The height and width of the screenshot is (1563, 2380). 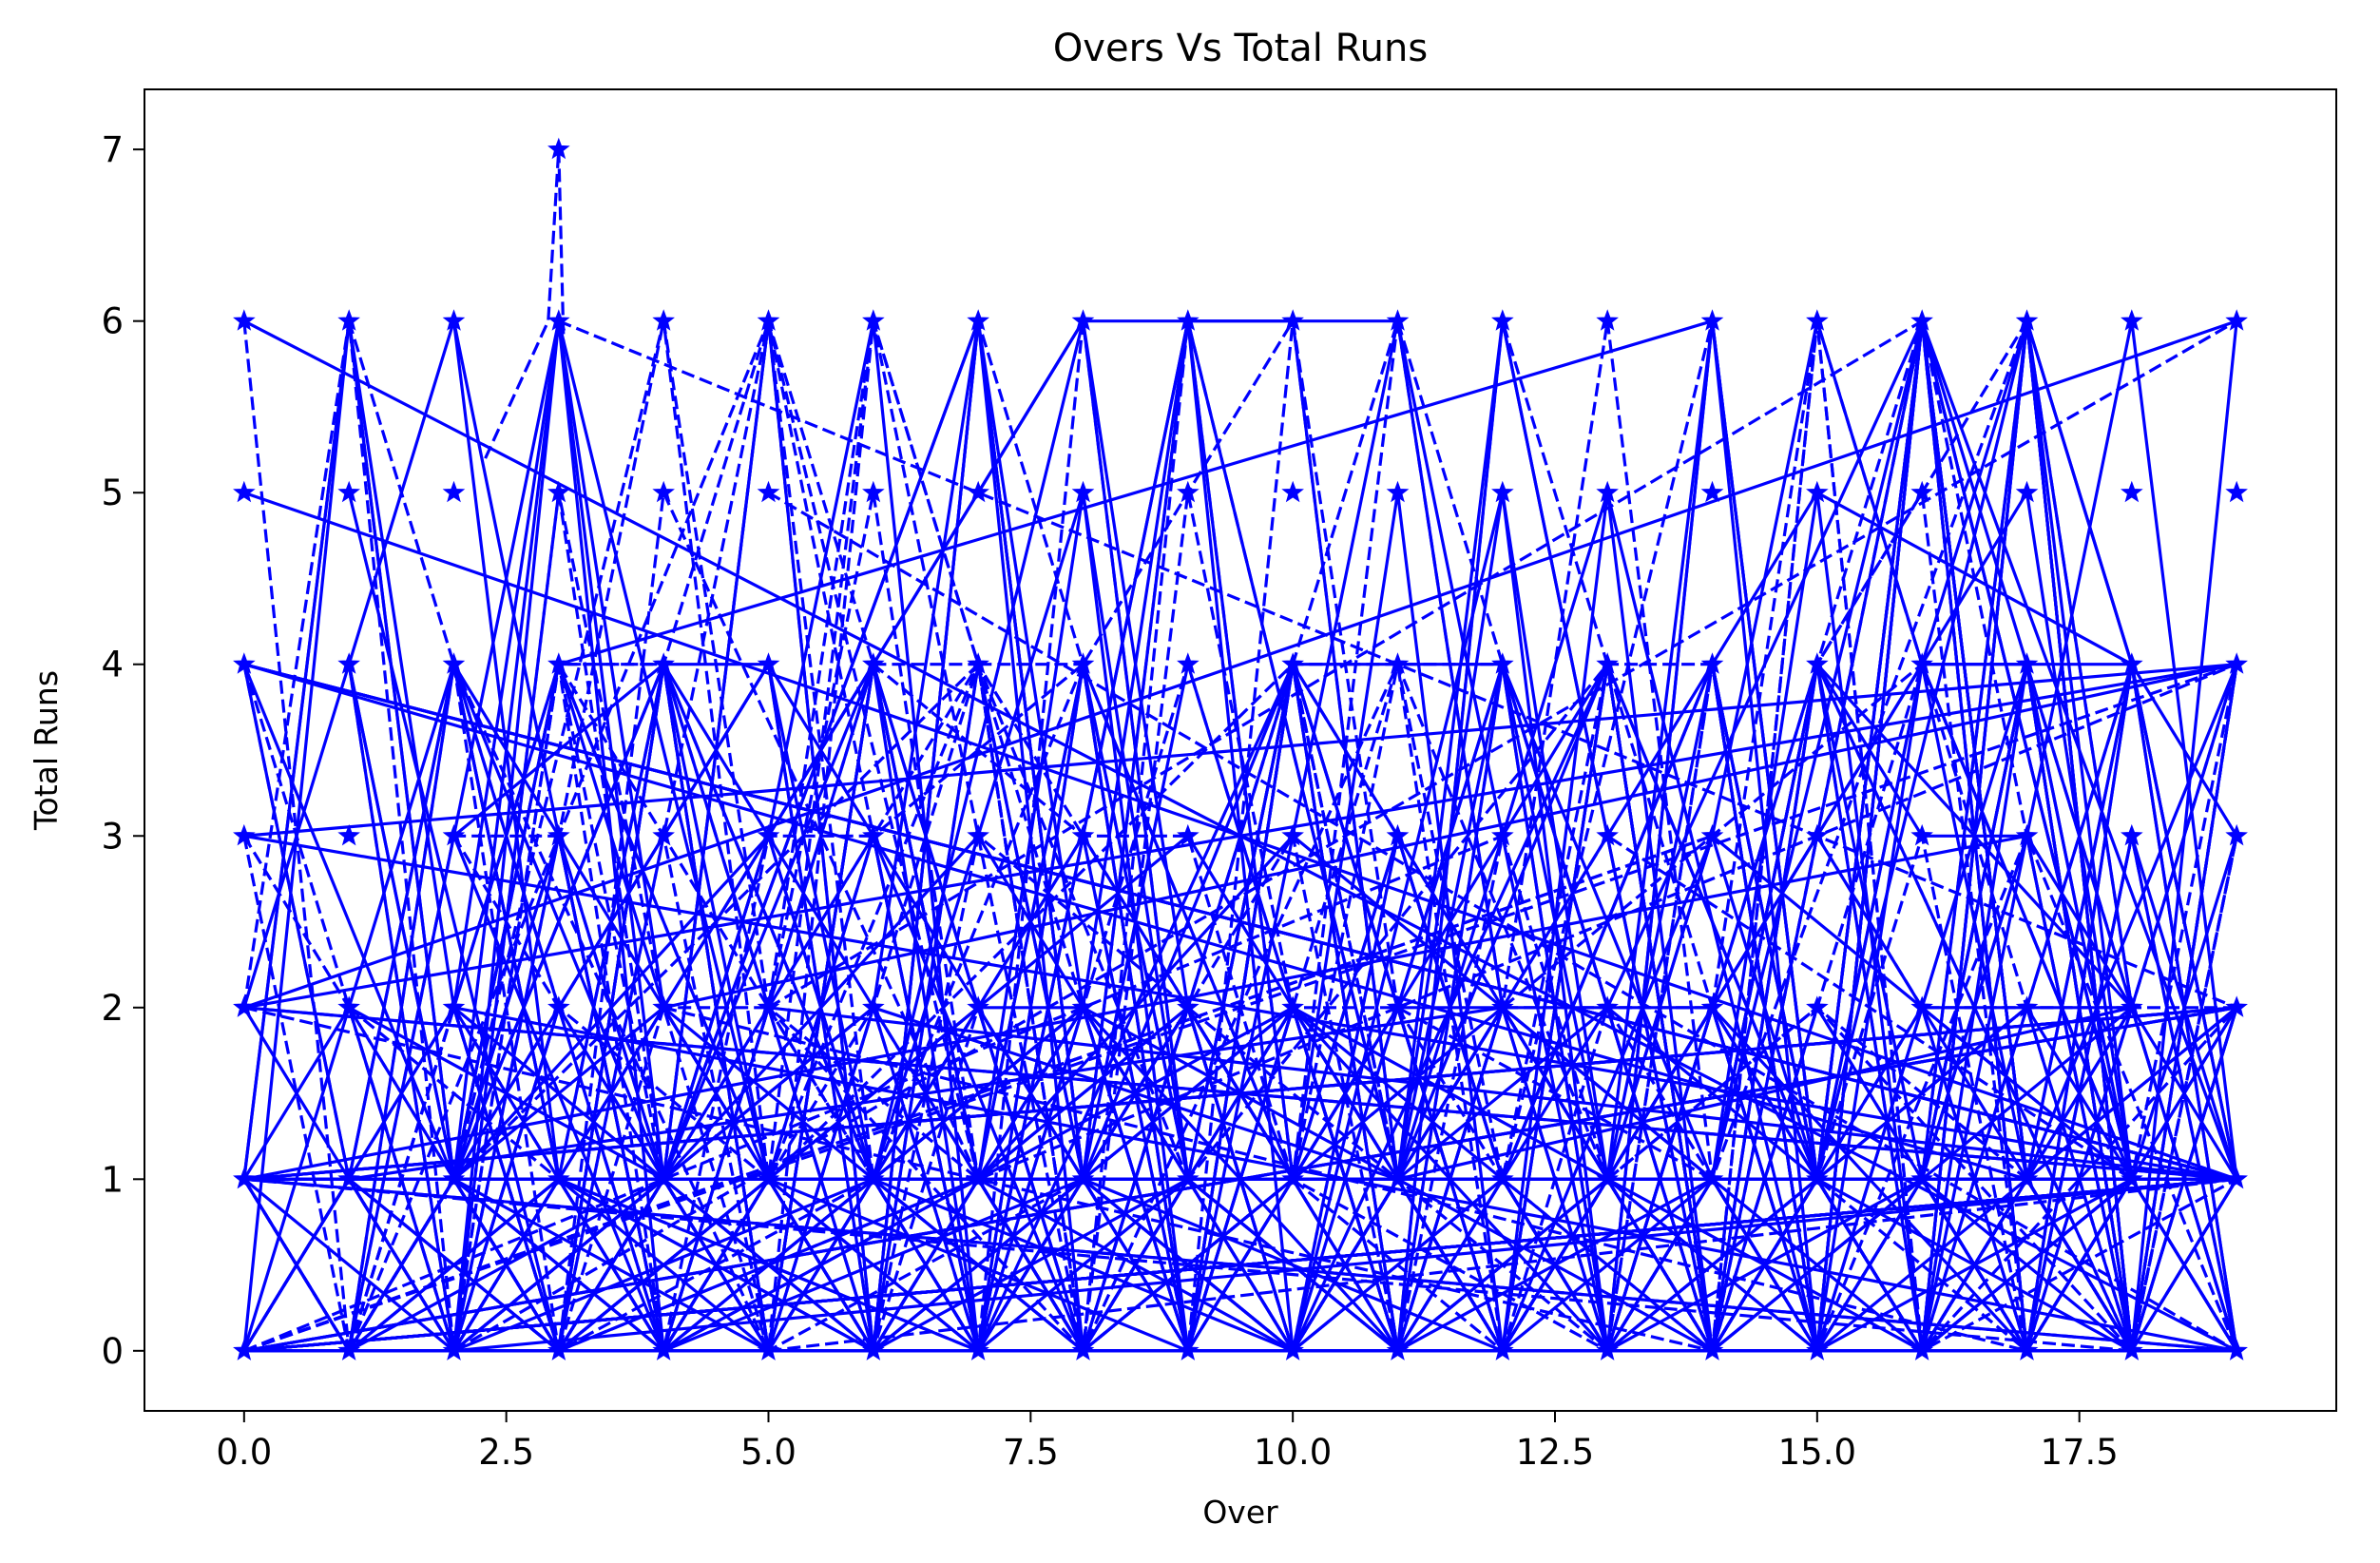 What do you see at coordinates (768, 1453) in the screenshot?
I see `x-tick-label: 5.0` at bounding box center [768, 1453].